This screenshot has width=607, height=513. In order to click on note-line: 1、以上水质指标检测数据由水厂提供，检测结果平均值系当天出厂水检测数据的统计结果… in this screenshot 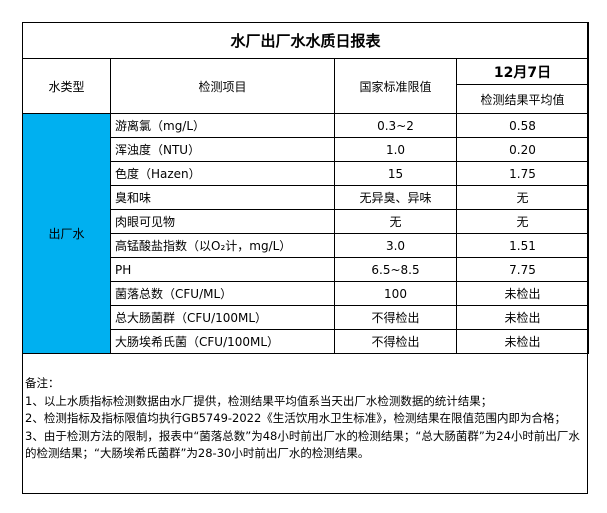, I will do `click(259, 400)`.